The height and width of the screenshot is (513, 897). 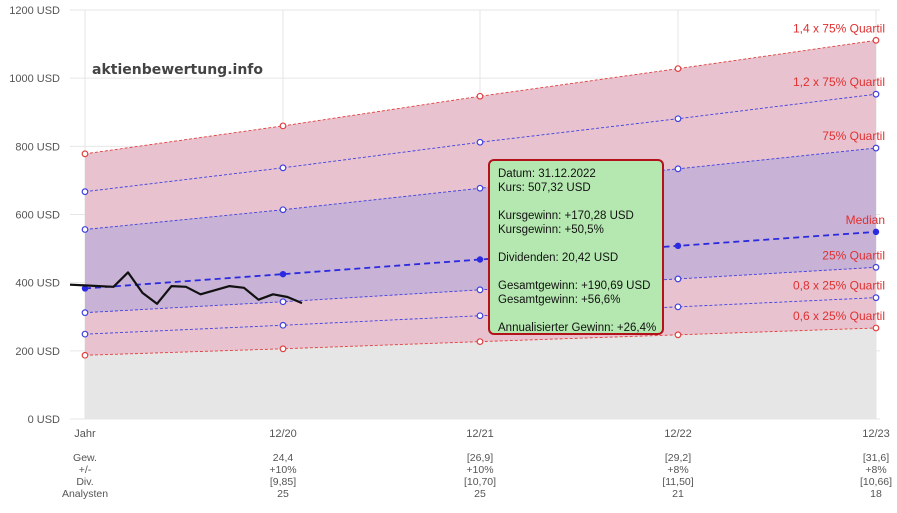 I want to click on tooltip-dividends: Dividenden: 20,42 USD, so click(x=558, y=258).